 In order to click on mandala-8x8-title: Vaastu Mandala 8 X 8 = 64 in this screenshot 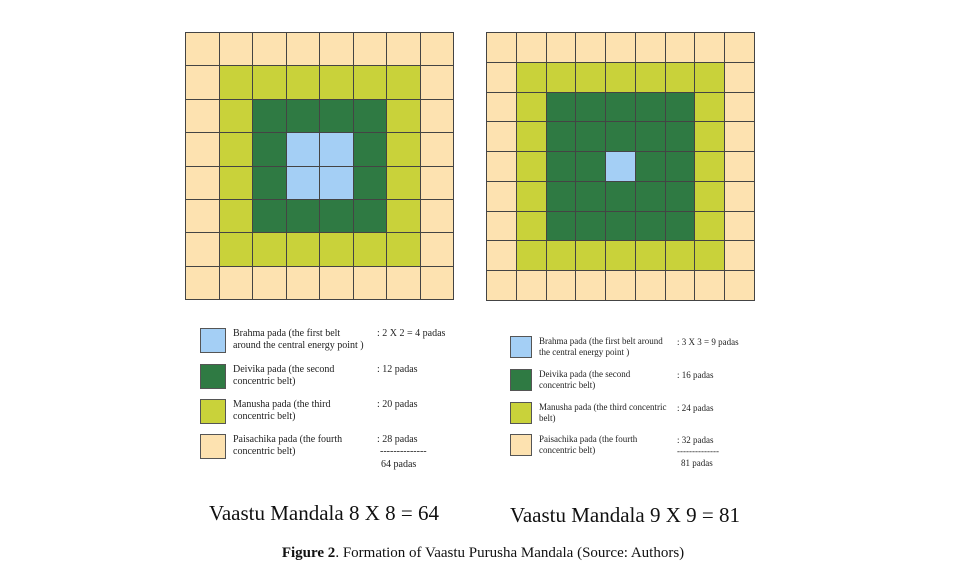, I will do `click(324, 513)`.